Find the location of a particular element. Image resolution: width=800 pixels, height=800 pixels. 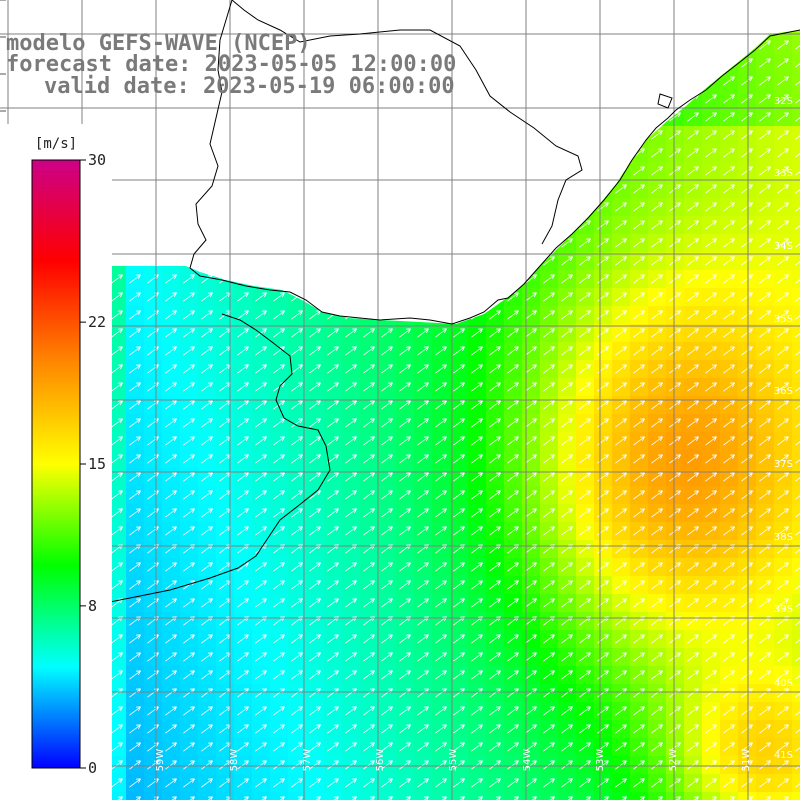

lon-label: 53W is located at coordinates (600, 760).